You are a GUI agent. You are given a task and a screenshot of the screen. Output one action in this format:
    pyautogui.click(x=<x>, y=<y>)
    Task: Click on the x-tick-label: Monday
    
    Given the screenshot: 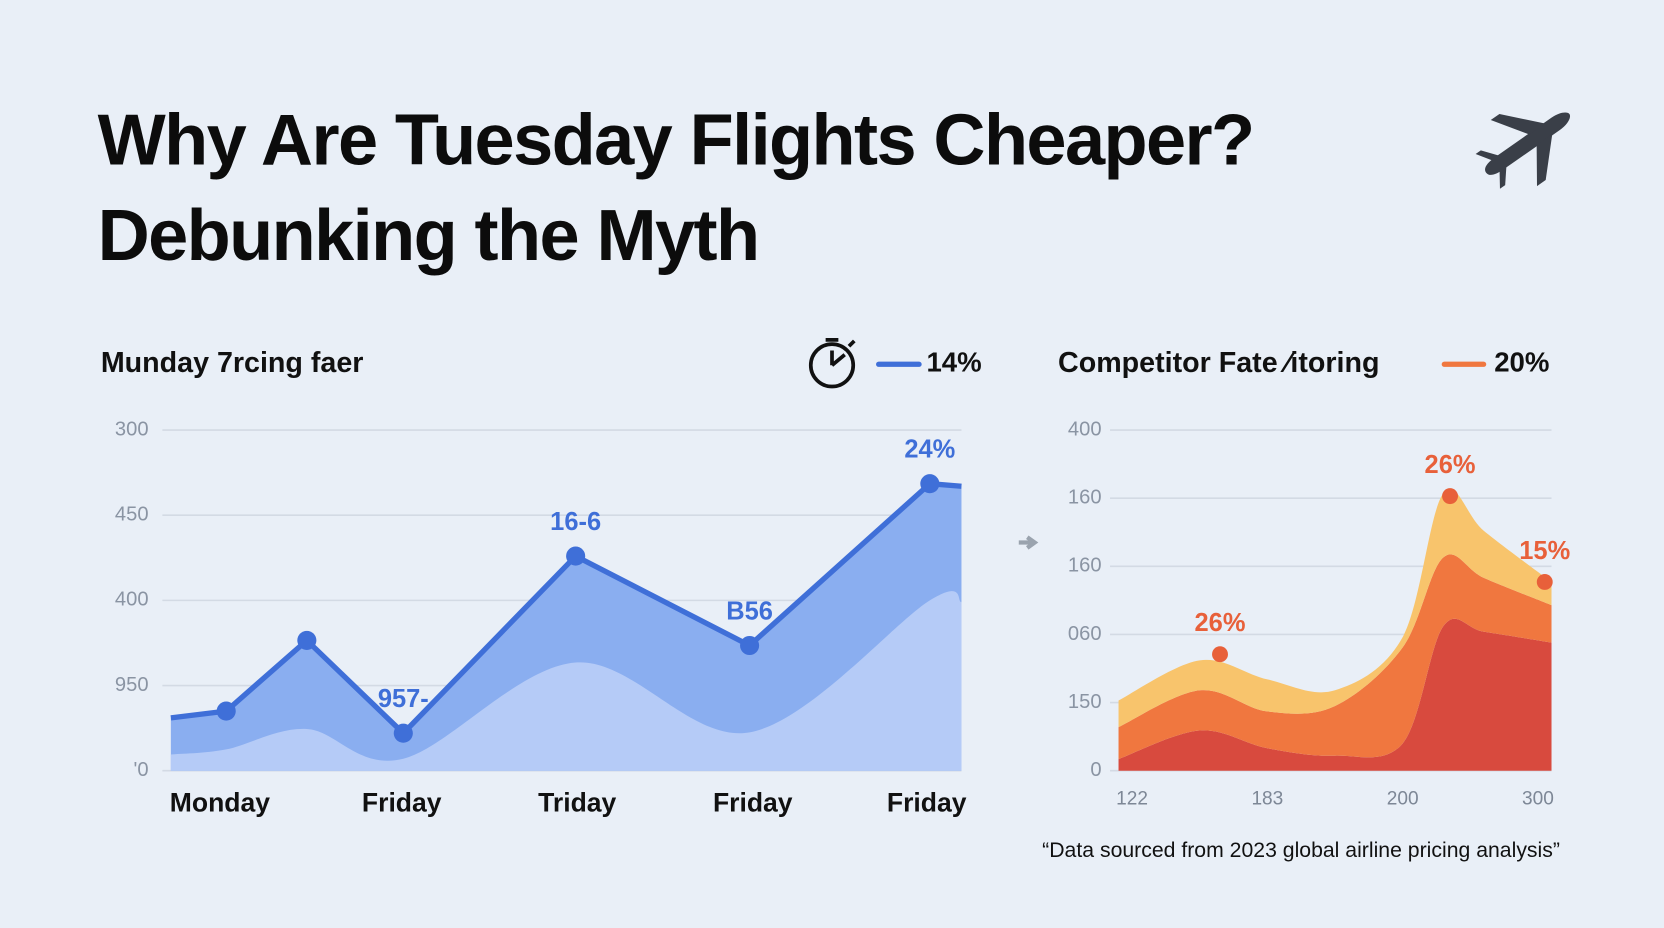 What is the action you would take?
    pyautogui.click(x=220, y=803)
    